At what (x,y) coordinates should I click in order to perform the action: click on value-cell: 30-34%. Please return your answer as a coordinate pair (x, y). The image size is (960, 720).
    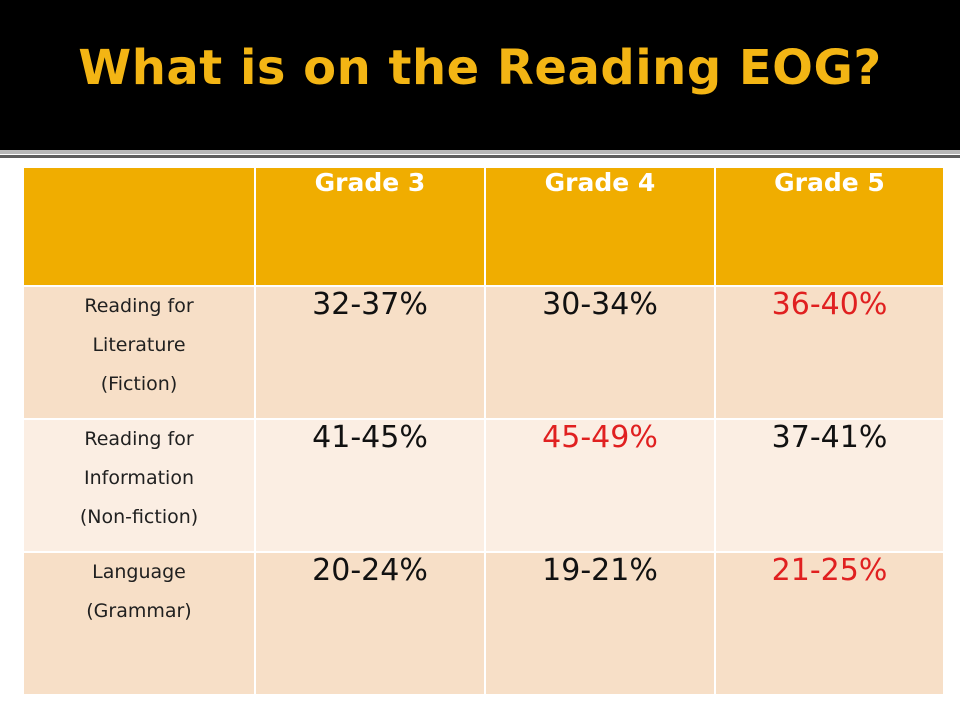
    Looking at the image, I should click on (600, 352).